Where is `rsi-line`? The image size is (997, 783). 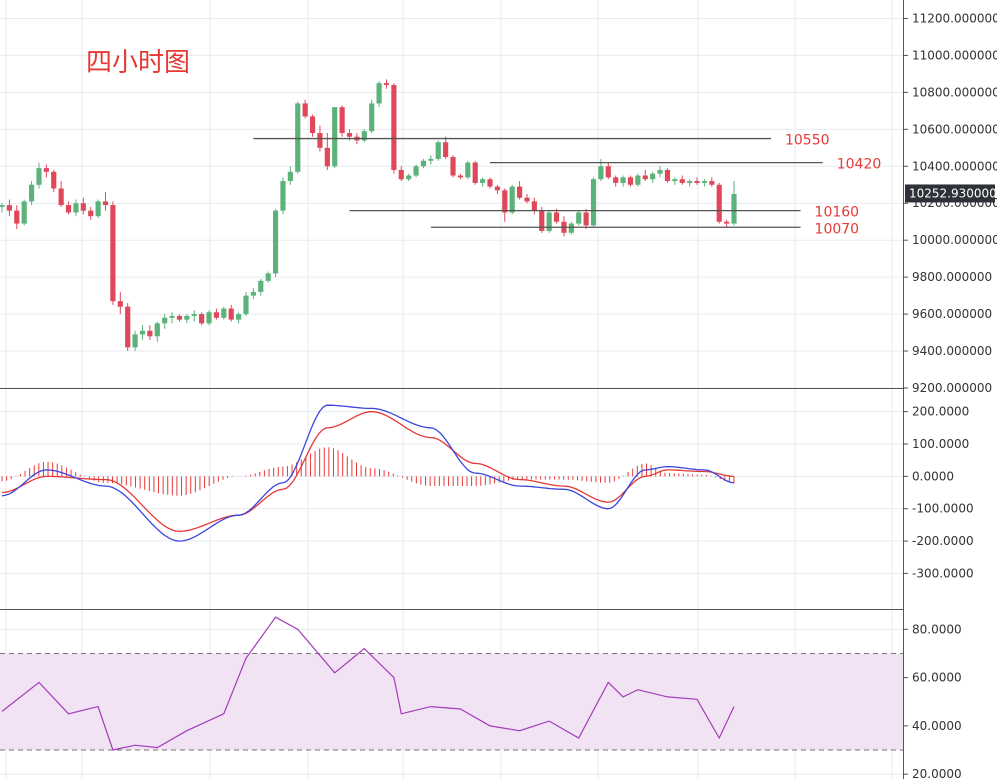 rsi-line is located at coordinates (368, 683).